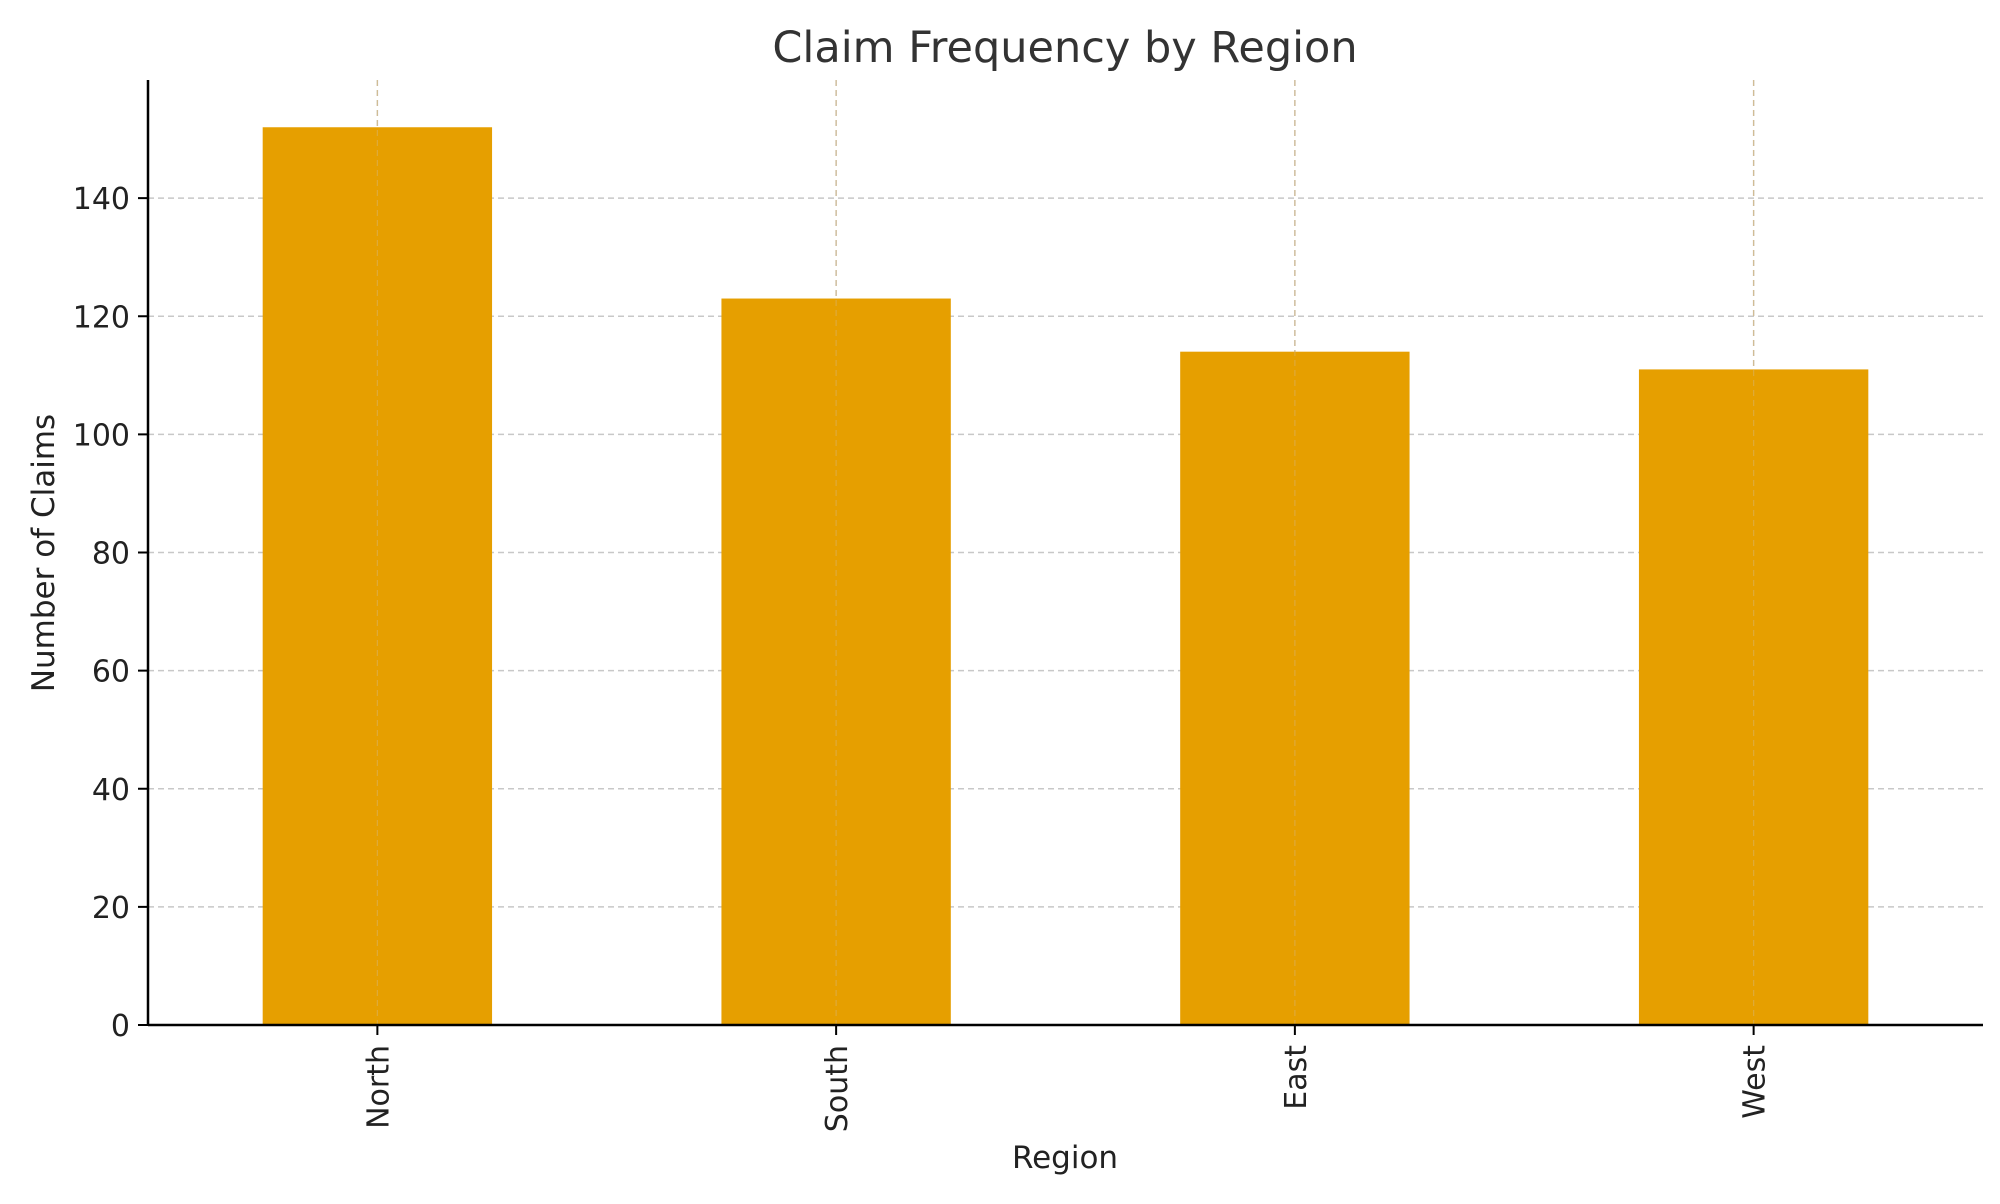 The width and height of the screenshot is (2000, 1204). I want to click on y-tick-label: 40, so click(111, 790).